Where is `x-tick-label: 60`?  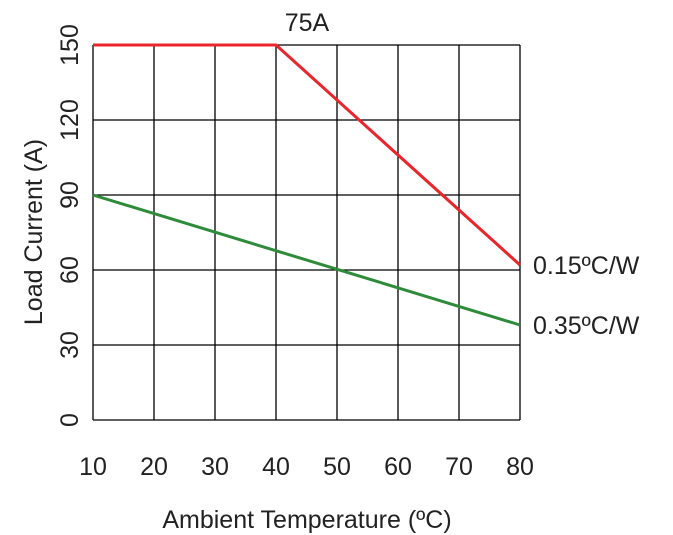
x-tick-label: 60 is located at coordinates (398, 467).